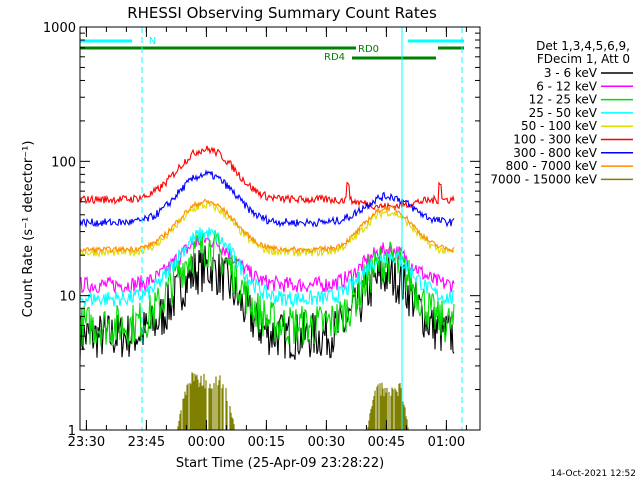  What do you see at coordinates (72, 431) in the screenshot?
I see `y-tick-label-0: 1` at bounding box center [72, 431].